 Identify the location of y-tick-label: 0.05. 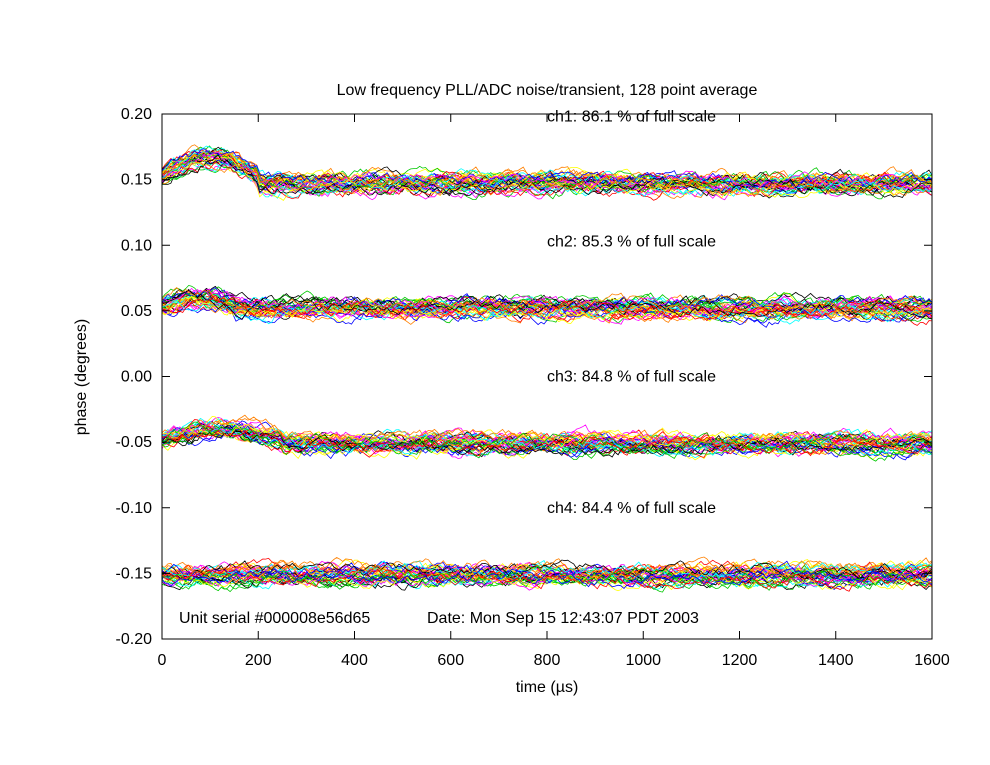
(136, 311).